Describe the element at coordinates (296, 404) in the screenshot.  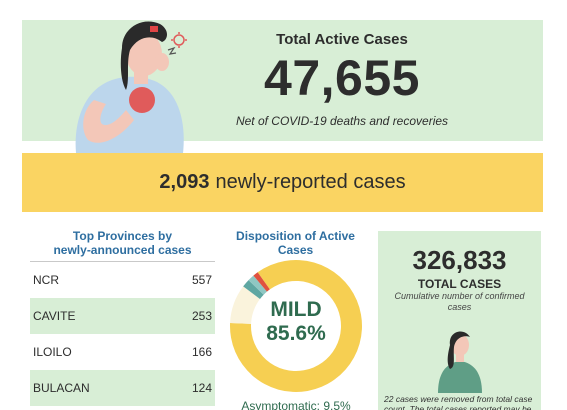
I see `asymptomatic-label: Asymptomatic: 9.5%` at that location.